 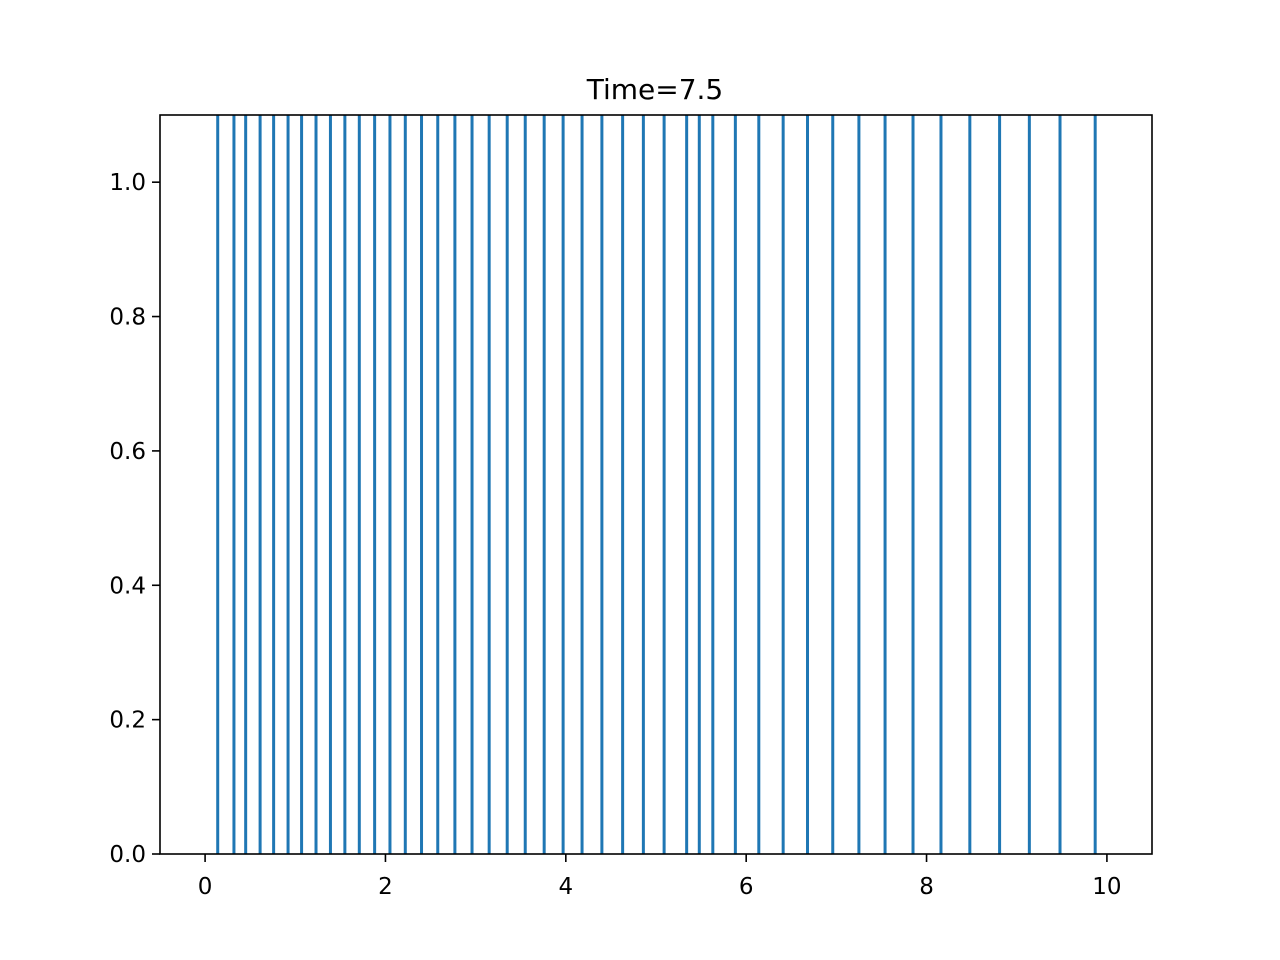 I want to click on y-tick-label: 0.2, so click(x=127, y=721).